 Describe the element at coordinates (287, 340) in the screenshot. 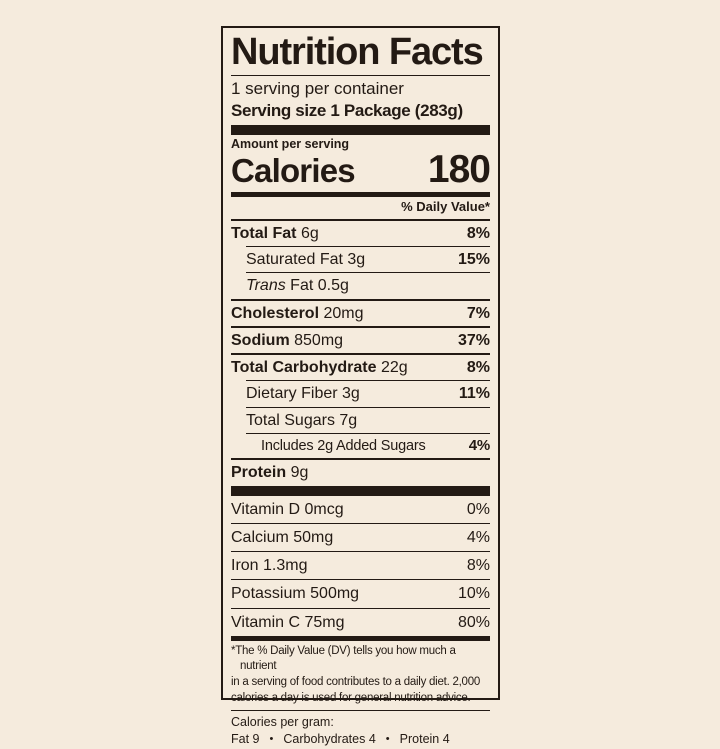

I see `nutrient-name: Sodium 850mg` at that location.